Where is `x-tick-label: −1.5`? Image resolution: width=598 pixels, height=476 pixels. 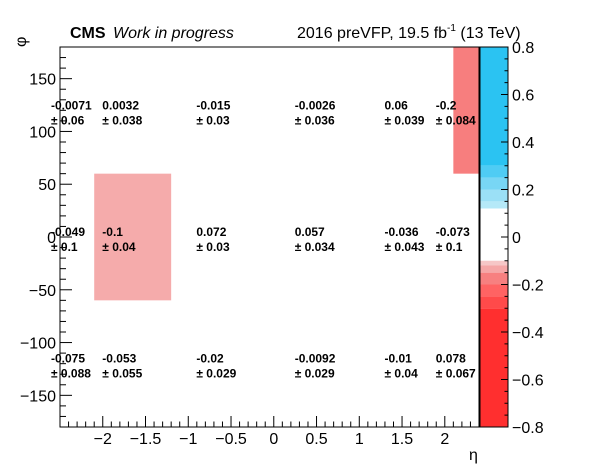 x-tick-label: −1.5 is located at coordinates (146, 439).